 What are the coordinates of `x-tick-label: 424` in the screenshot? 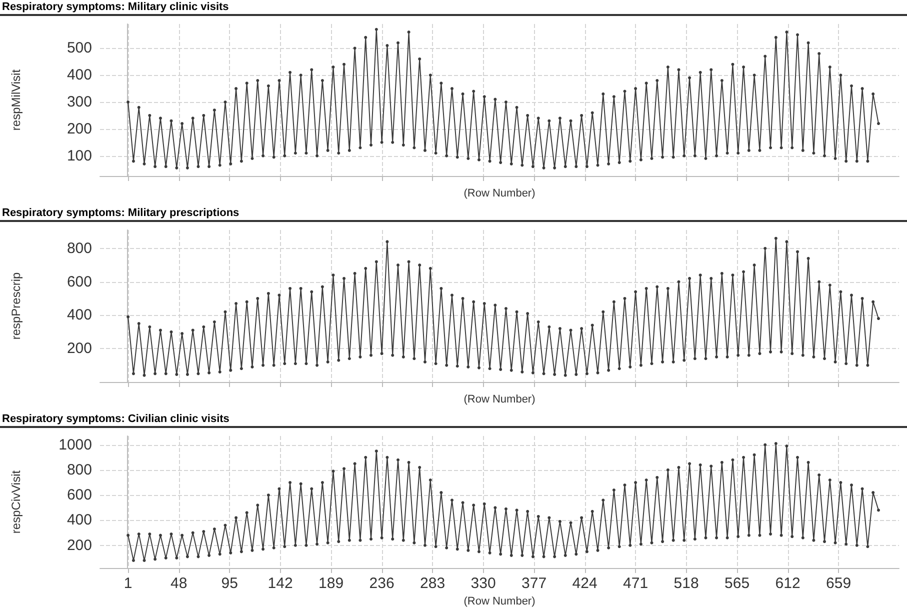 It's located at (585, 583).